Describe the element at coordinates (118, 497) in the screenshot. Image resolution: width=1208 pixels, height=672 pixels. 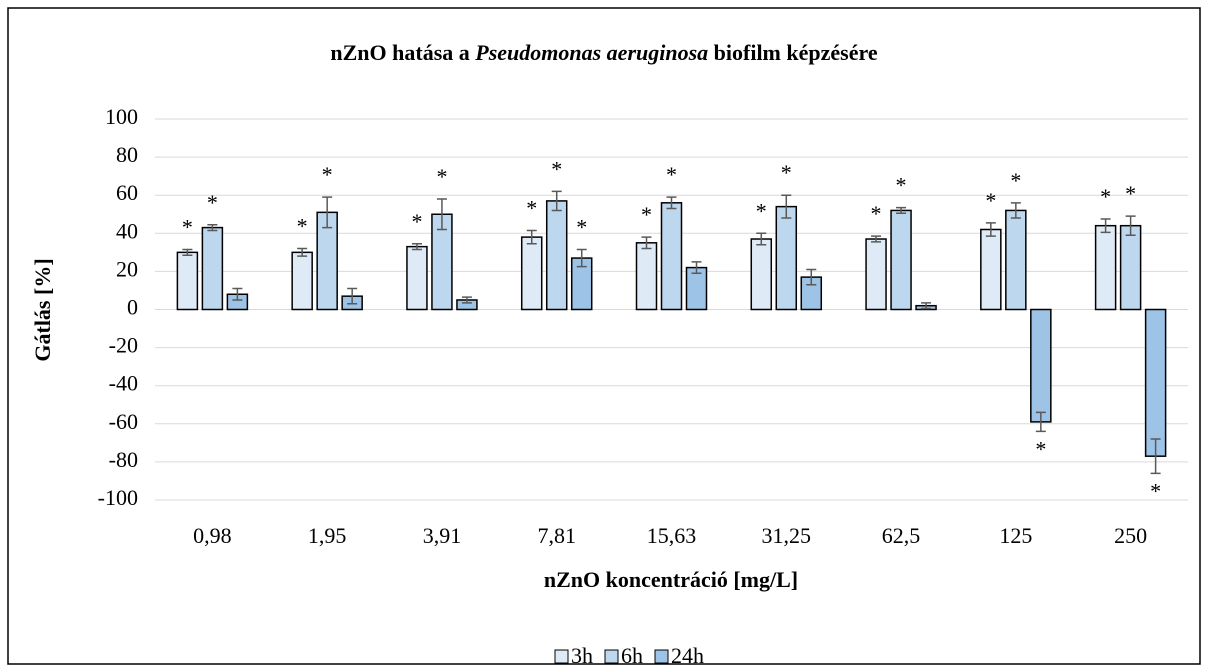
I see `y-tick-label: -100` at that location.